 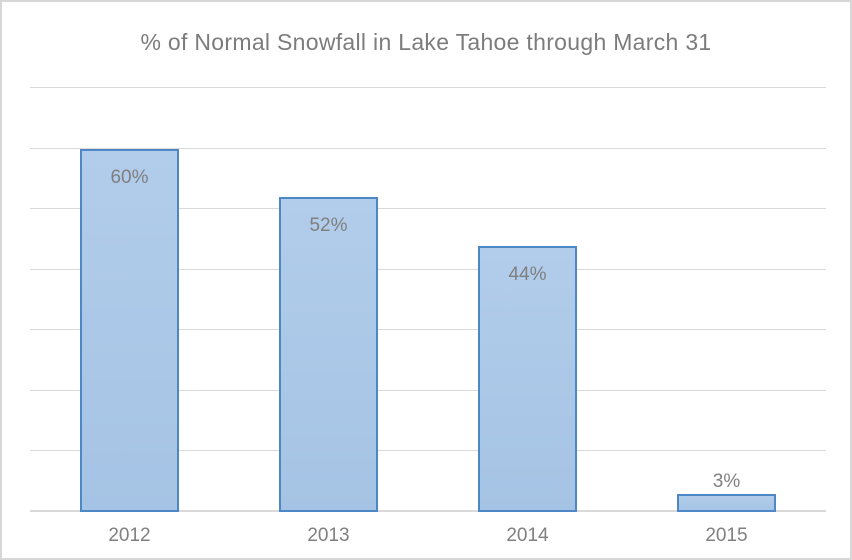 I want to click on bar-2012, so click(x=129, y=330).